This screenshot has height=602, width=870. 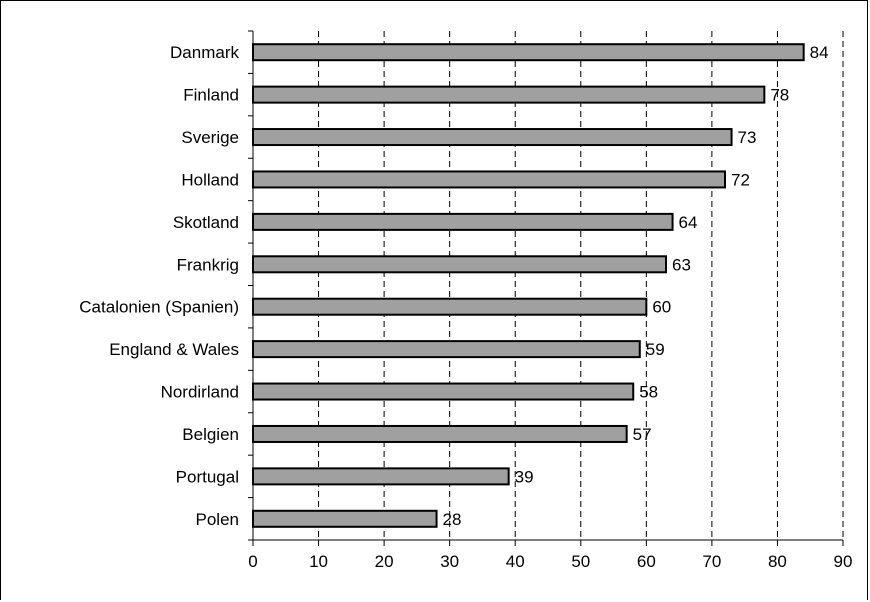 What do you see at coordinates (661, 307) in the screenshot?
I see `value-label: 60` at bounding box center [661, 307].